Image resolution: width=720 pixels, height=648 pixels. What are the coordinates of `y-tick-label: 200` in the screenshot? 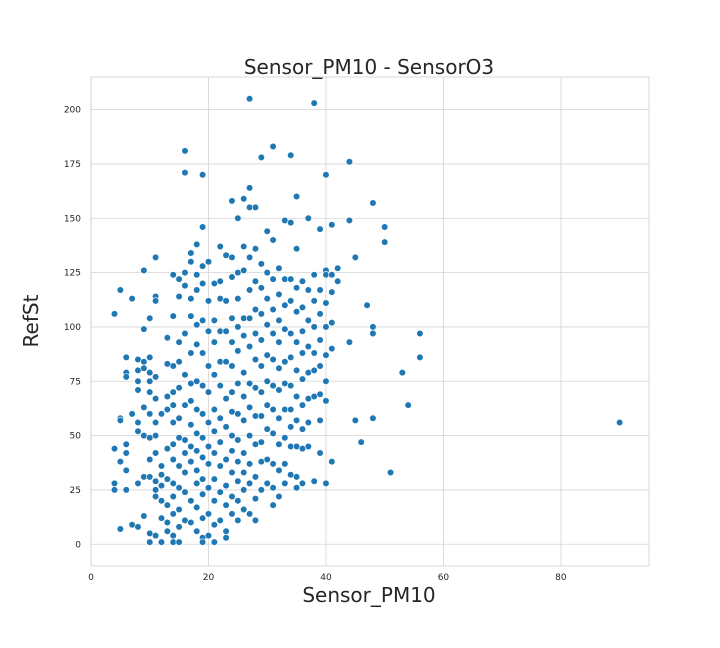 It's located at (72, 111).